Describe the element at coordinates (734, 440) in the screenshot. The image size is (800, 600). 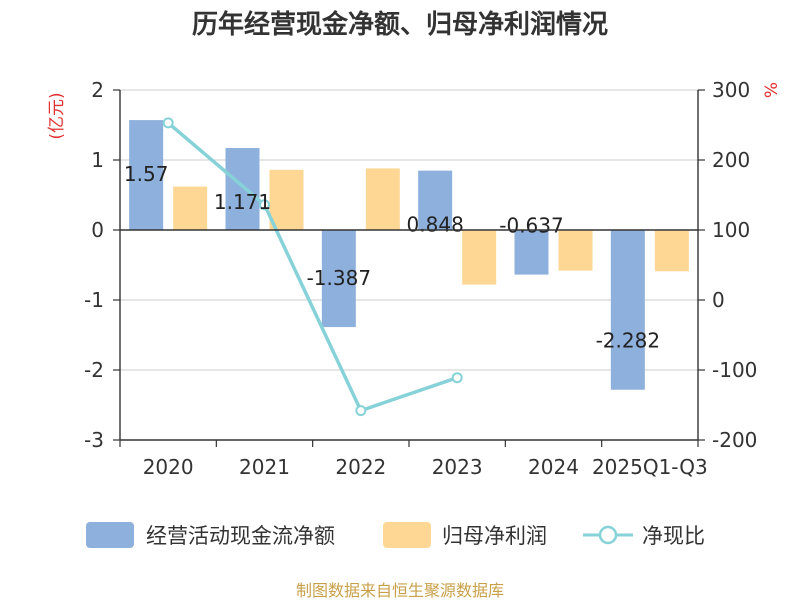
I see `right-tick-label: -200` at that location.